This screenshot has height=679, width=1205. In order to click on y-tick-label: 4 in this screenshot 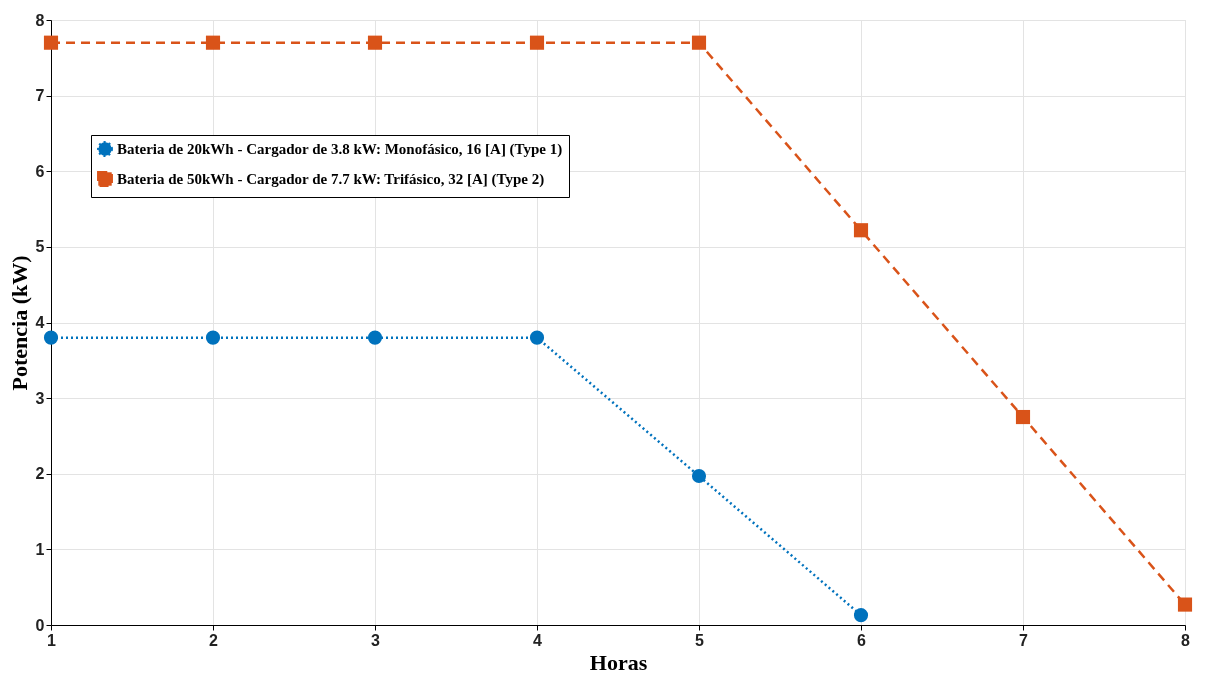, I will do `click(40, 322)`.